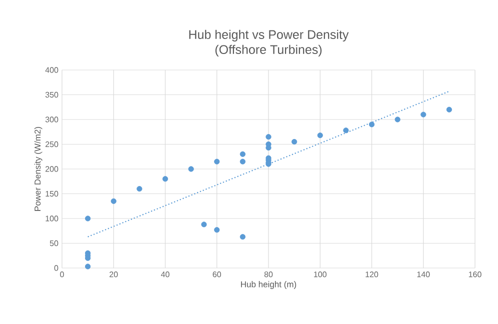  I want to click on y-tick-label: 350, so click(51, 95).